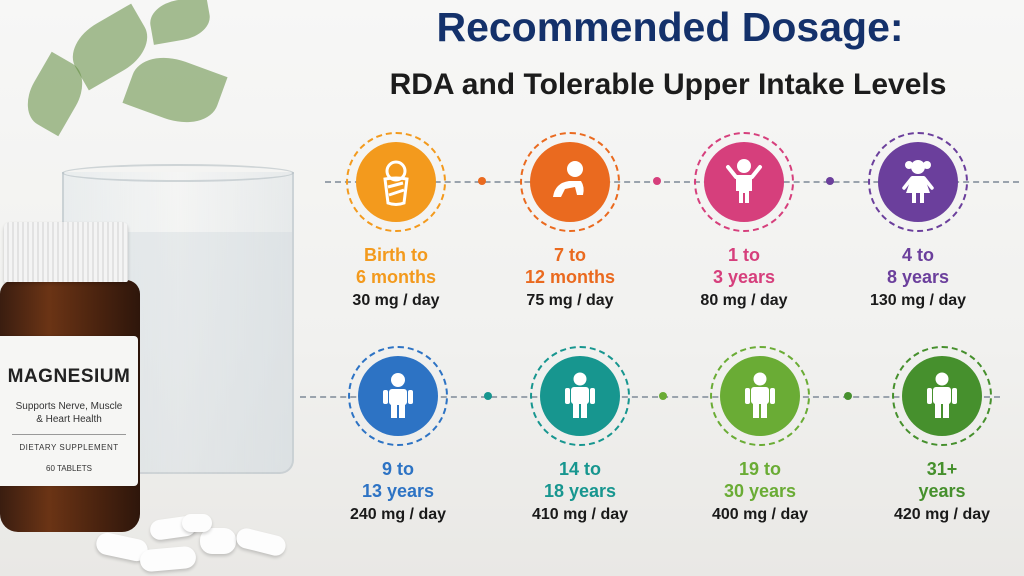  I want to click on product-tagline: Supports Nerve, Muscle & Heart Health, so click(69, 413).